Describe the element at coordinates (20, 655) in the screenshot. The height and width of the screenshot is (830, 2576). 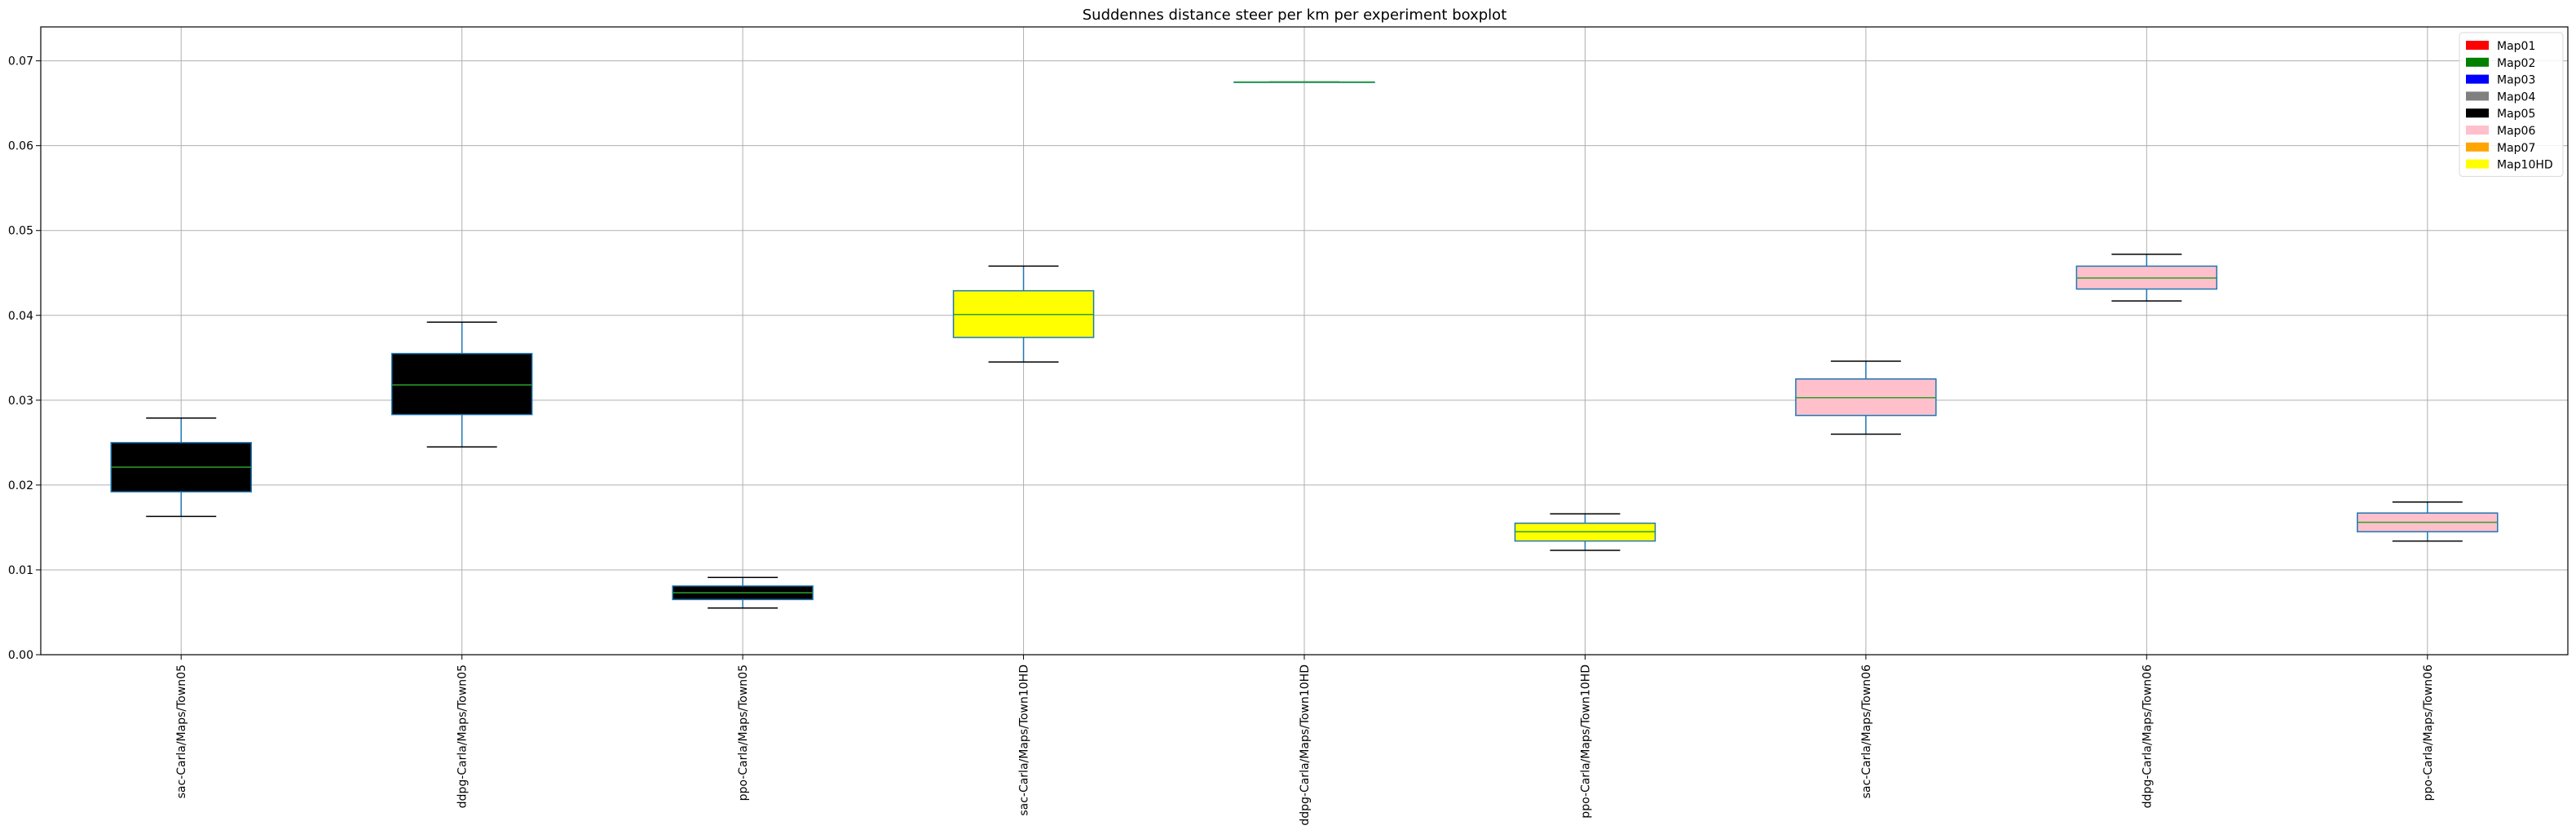
I see `y-tick-label: 0.00` at that location.